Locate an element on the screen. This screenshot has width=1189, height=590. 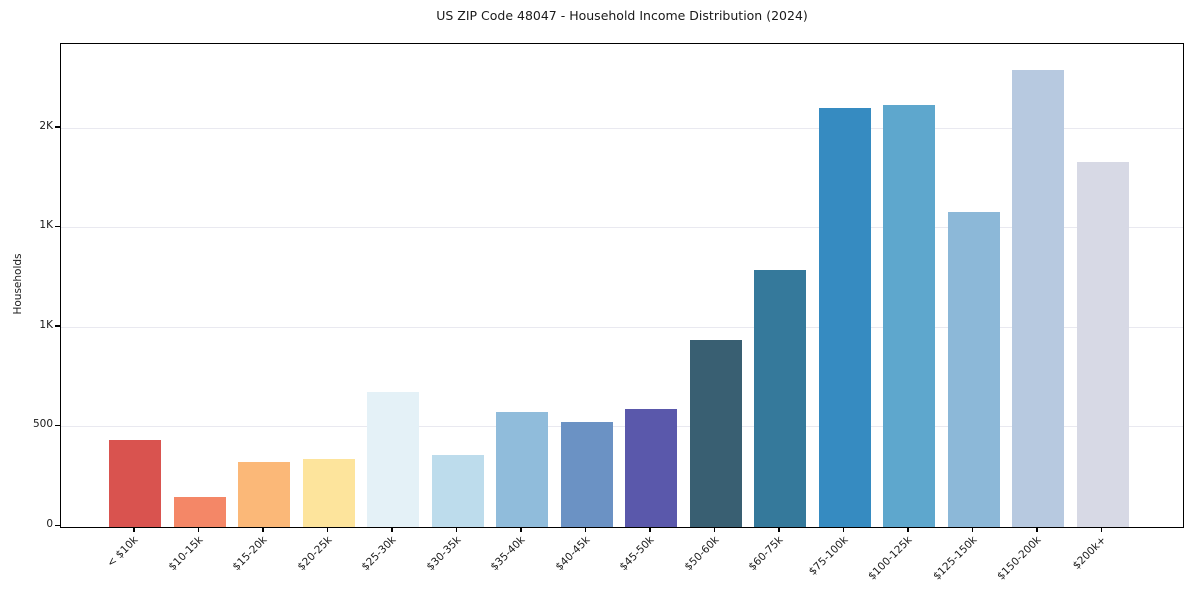
y-tick-label: 0 is located at coordinates (49, 524).